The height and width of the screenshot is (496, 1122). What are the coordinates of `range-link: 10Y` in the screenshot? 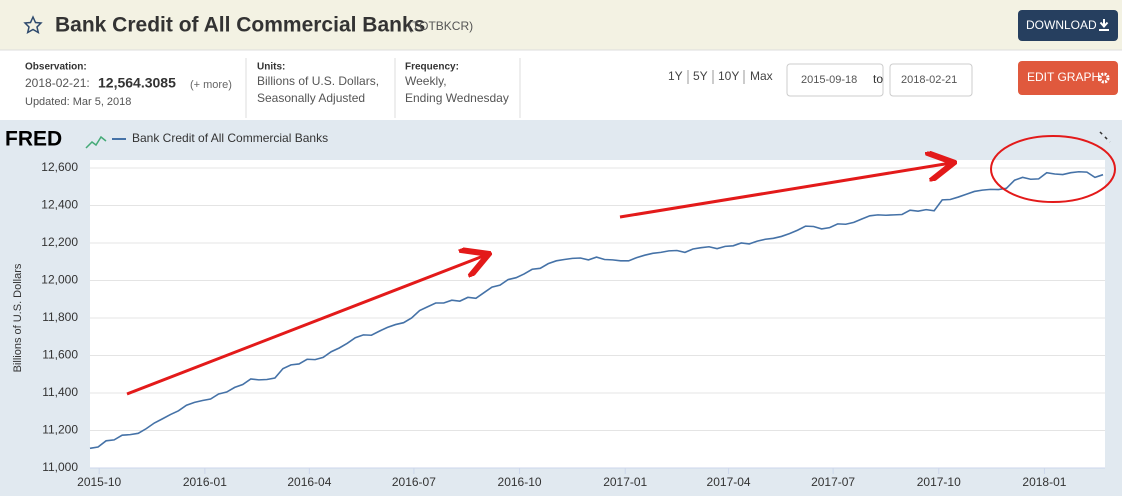 It's located at (728, 76).